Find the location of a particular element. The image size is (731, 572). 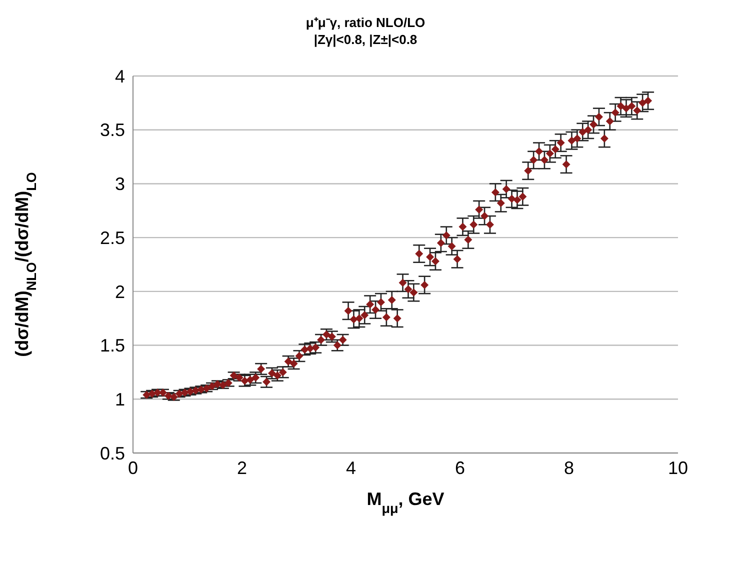

x-tick-label: 8 is located at coordinates (569, 468).